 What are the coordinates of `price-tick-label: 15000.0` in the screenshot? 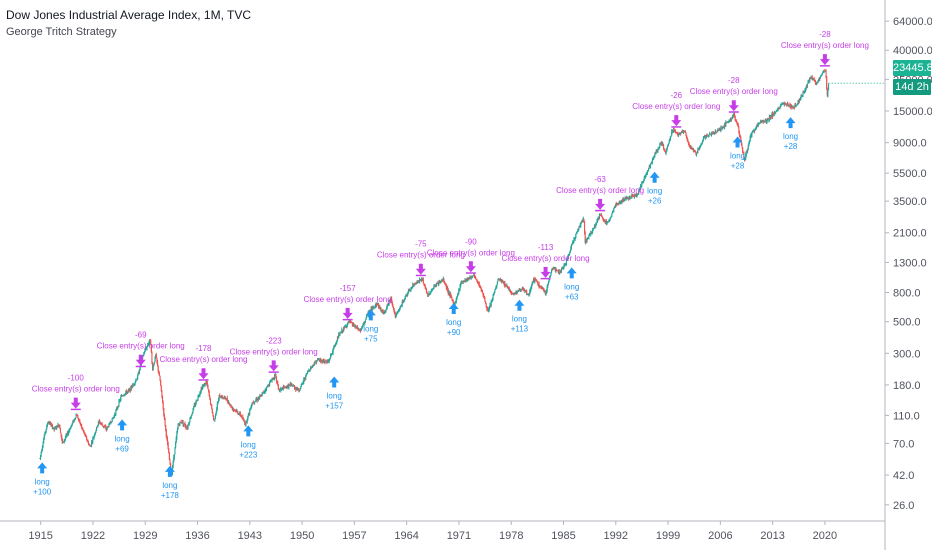 It's located at (912, 112).